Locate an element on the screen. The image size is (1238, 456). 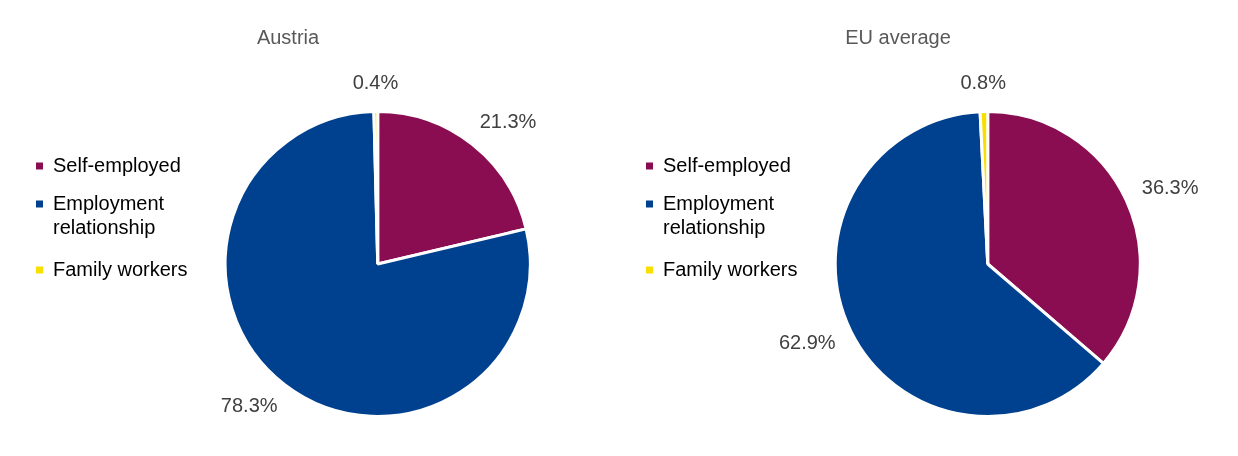
data-label: 78.3% is located at coordinates (249, 405).